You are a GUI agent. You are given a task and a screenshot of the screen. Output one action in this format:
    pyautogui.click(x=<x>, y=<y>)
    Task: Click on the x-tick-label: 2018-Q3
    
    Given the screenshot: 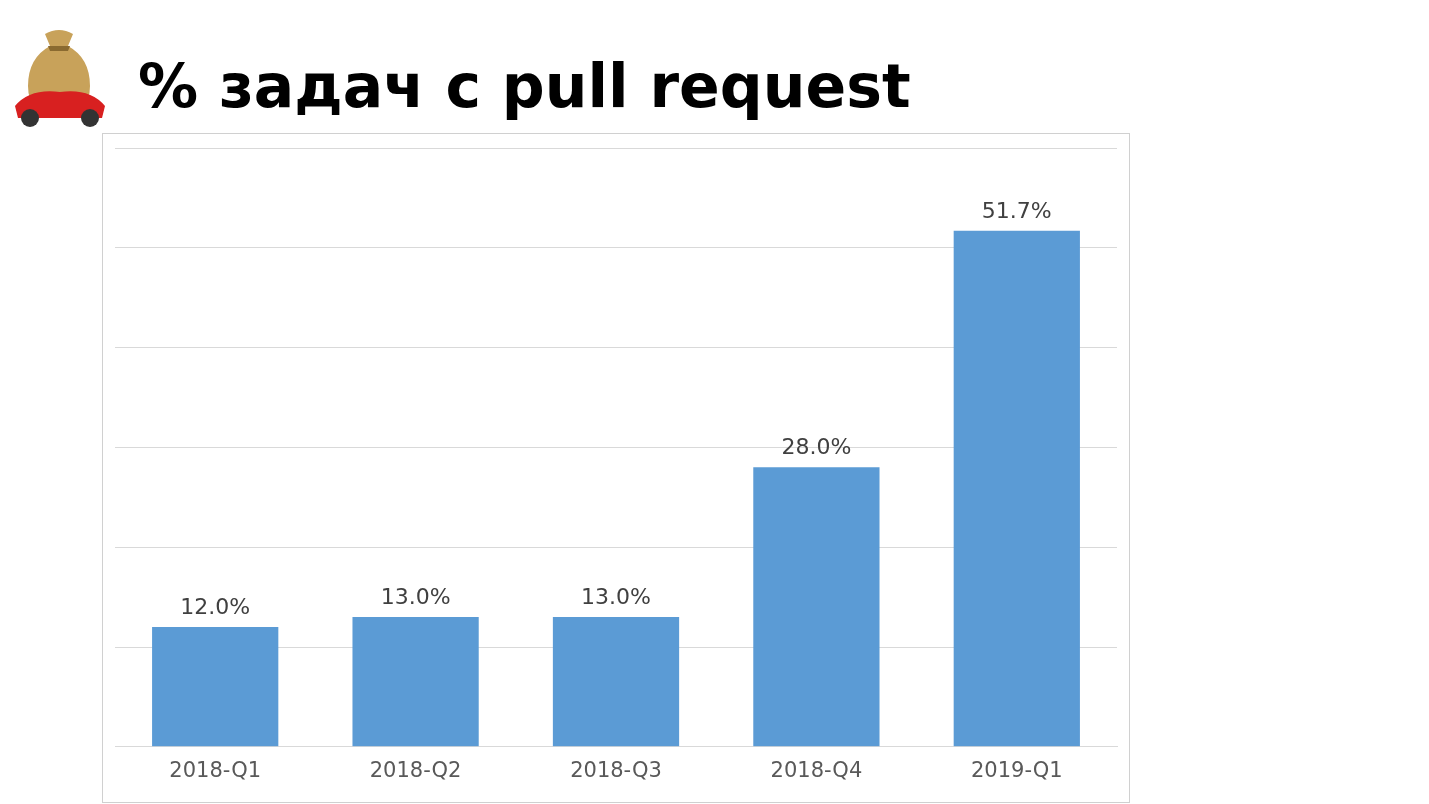 What is the action you would take?
    pyautogui.click(x=616, y=769)
    